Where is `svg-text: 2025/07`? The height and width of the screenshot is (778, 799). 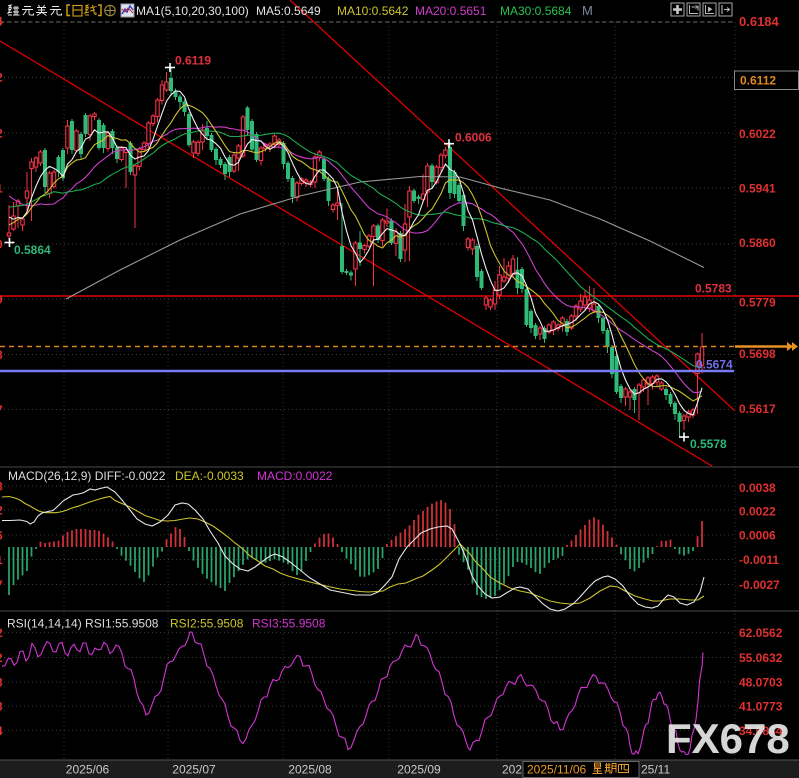
svg-text: 2025/07 is located at coordinates (194, 770).